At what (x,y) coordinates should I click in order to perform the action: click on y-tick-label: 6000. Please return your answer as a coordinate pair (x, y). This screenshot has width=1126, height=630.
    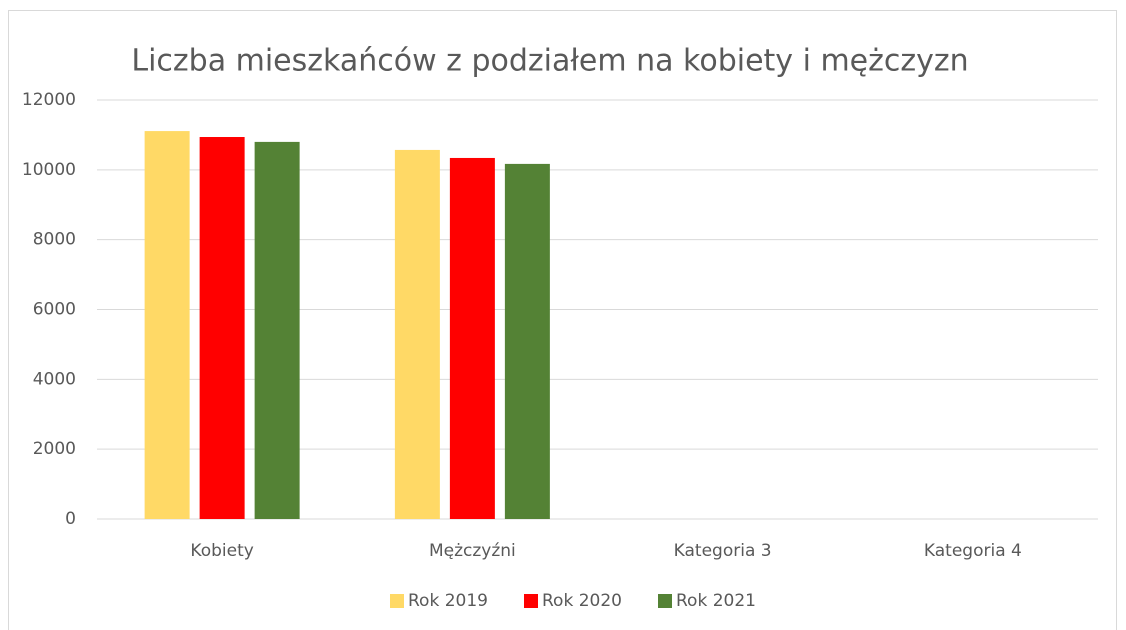
    Looking at the image, I should click on (54, 310).